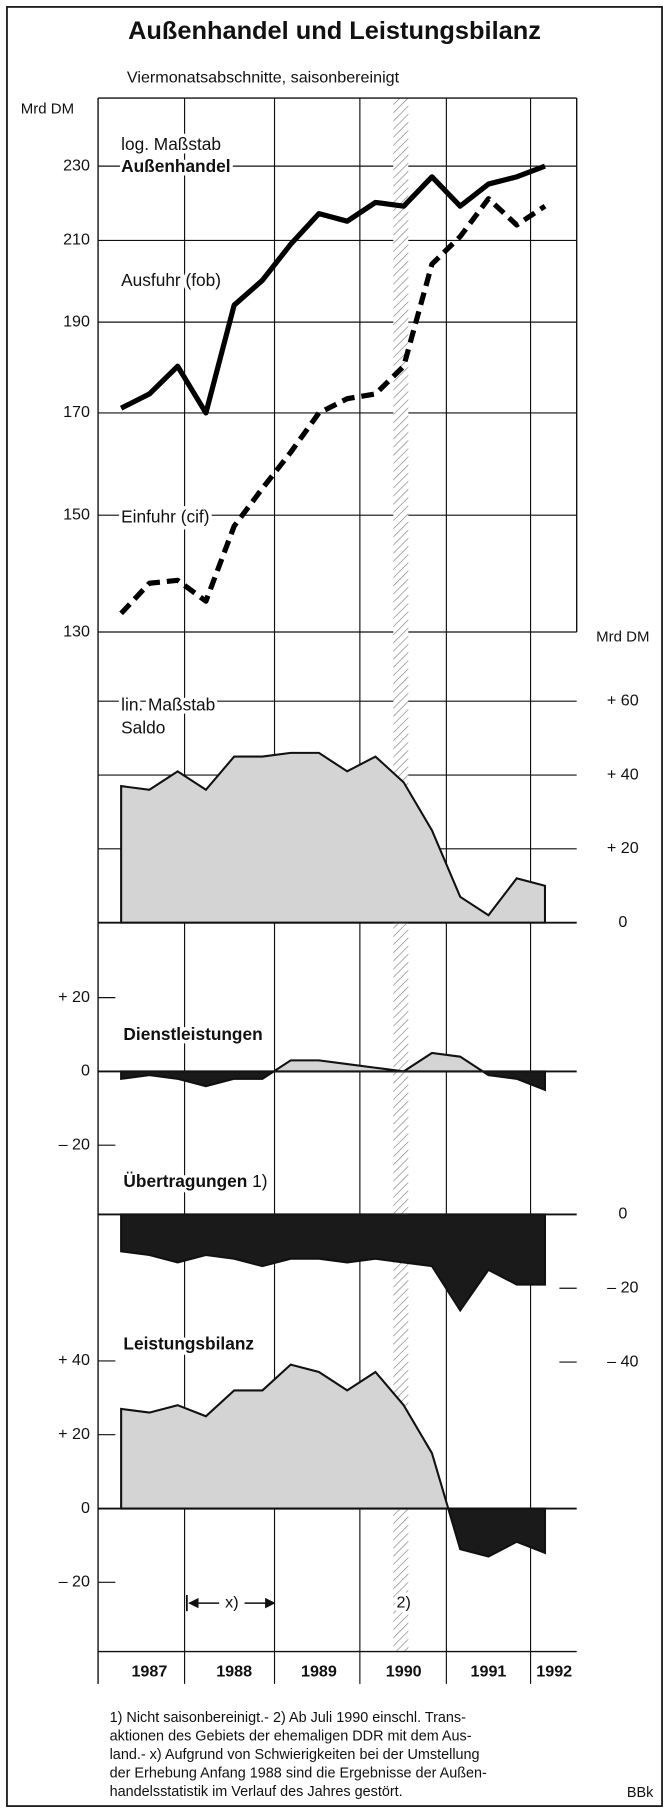 The height and width of the screenshot is (1813, 669). Describe the element at coordinates (640, 1793) in the screenshot. I see `source: BBk` at that location.